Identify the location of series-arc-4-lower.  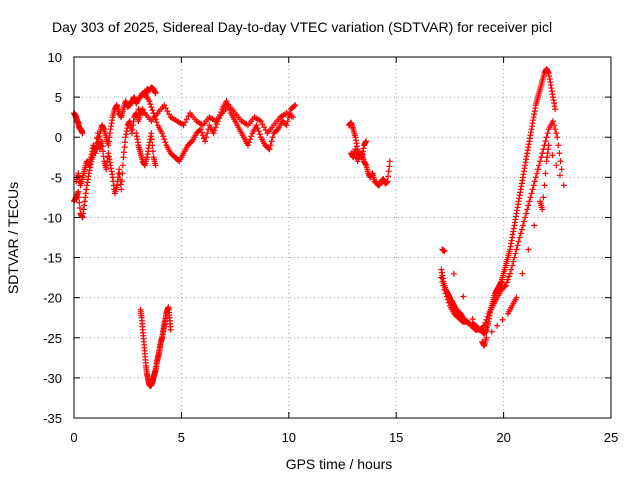
(359, 151).